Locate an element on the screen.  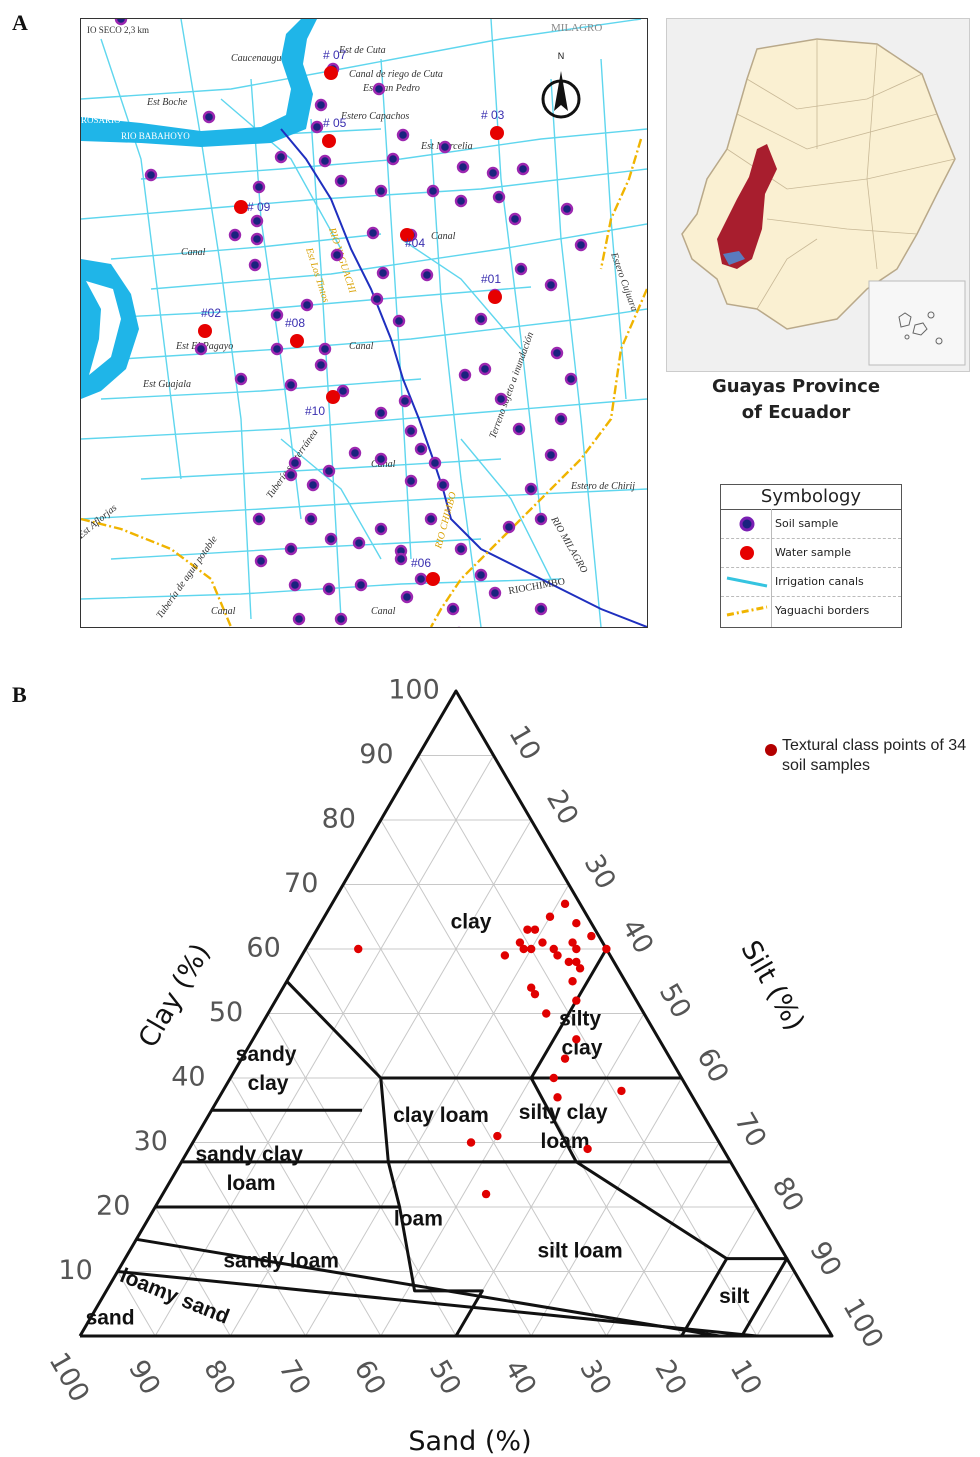
panel-letter-b: B is located at coordinates (19, 694).